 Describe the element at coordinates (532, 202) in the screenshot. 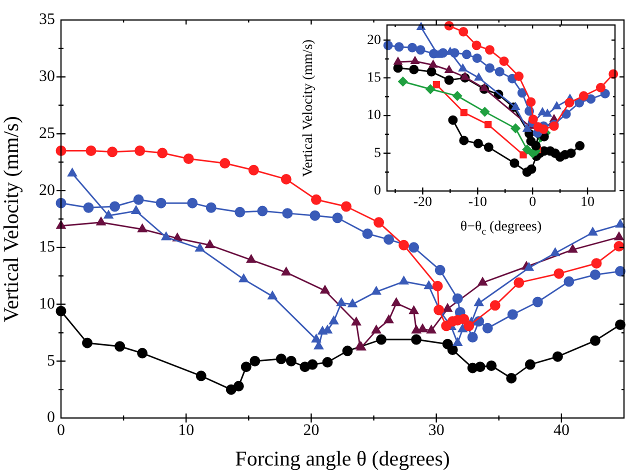

I see `x-tick-label: 0` at that location.